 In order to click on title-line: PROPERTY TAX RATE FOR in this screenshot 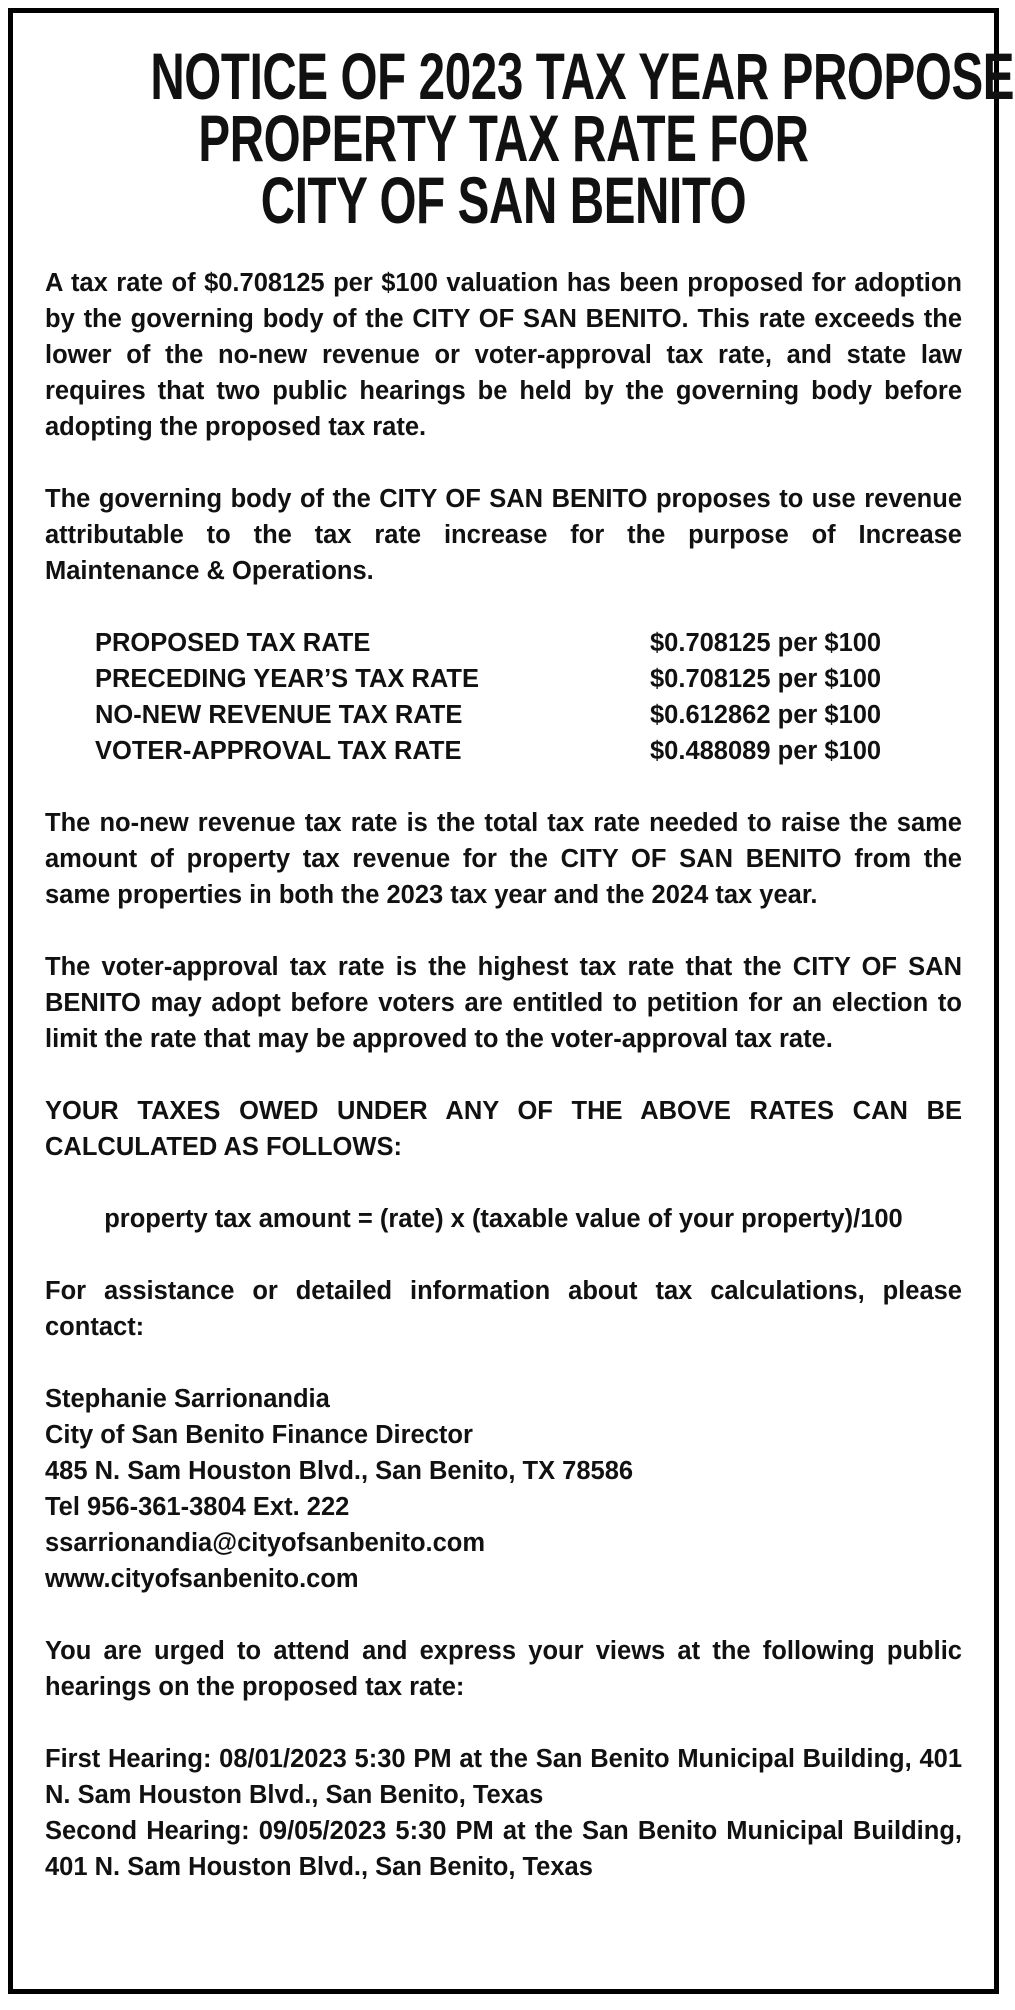, I will do `click(503, 138)`.